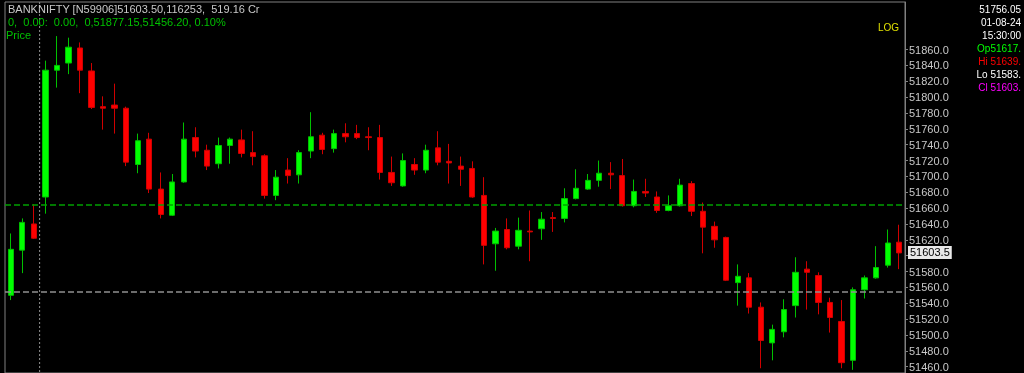 Image resolution: width=1024 pixels, height=373 pixels. What do you see at coordinates (1001, 22) in the screenshot?
I see `text: 01-08-24` at bounding box center [1001, 22].